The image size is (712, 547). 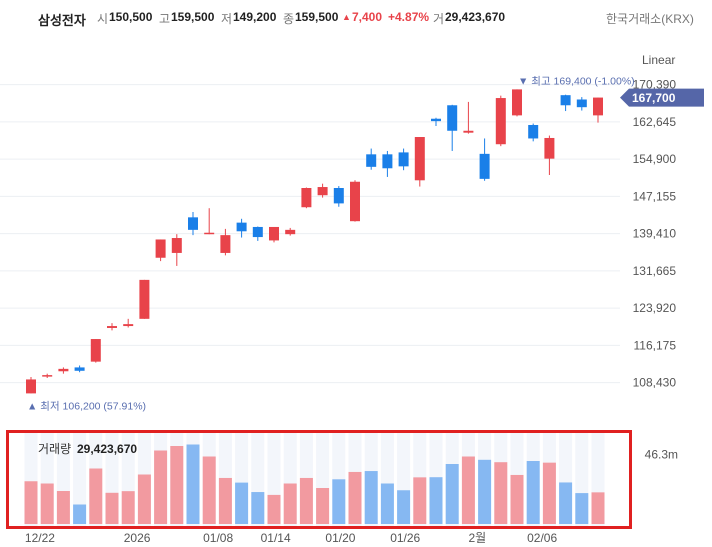 What do you see at coordinates (62, 20) in the screenshot?
I see `stock-name: 삼성전자` at bounding box center [62, 20].